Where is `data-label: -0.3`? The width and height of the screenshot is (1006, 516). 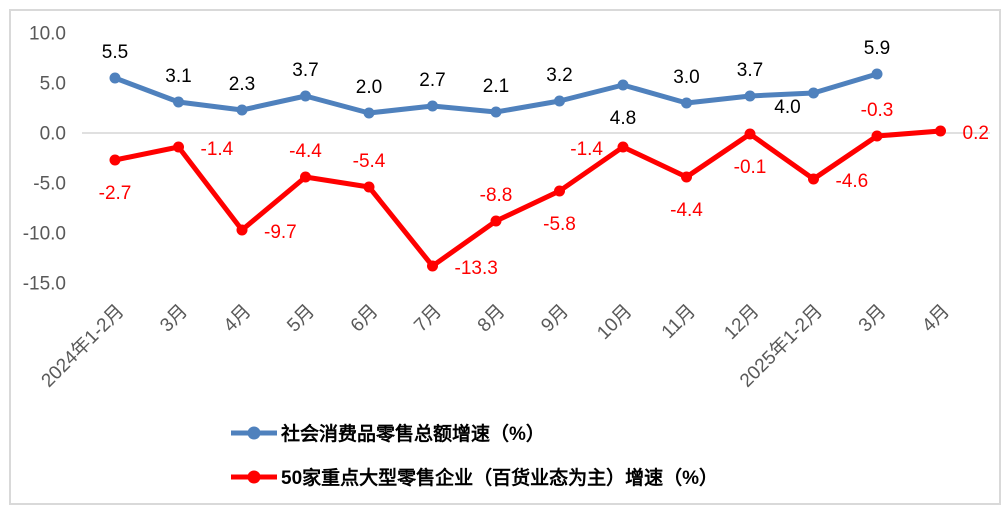
data-label: -0.3 is located at coordinates (877, 110).